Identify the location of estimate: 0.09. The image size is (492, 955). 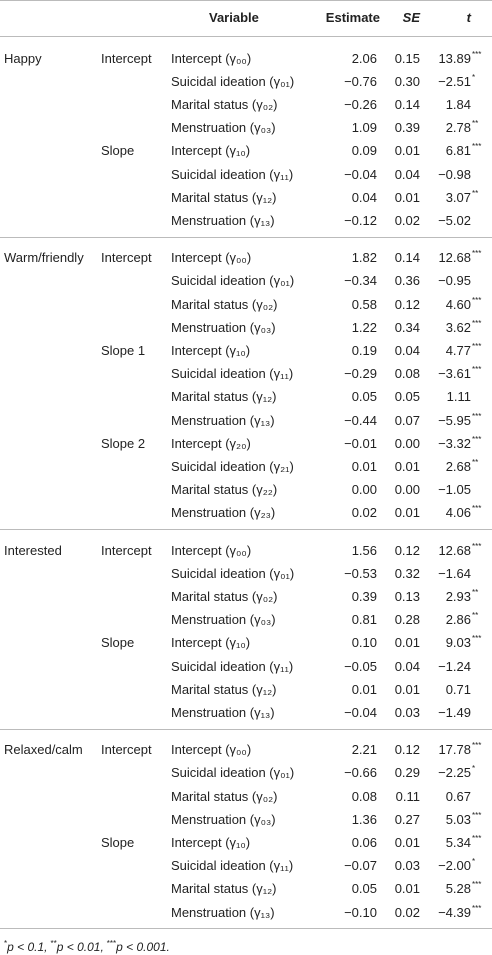
(364, 151).